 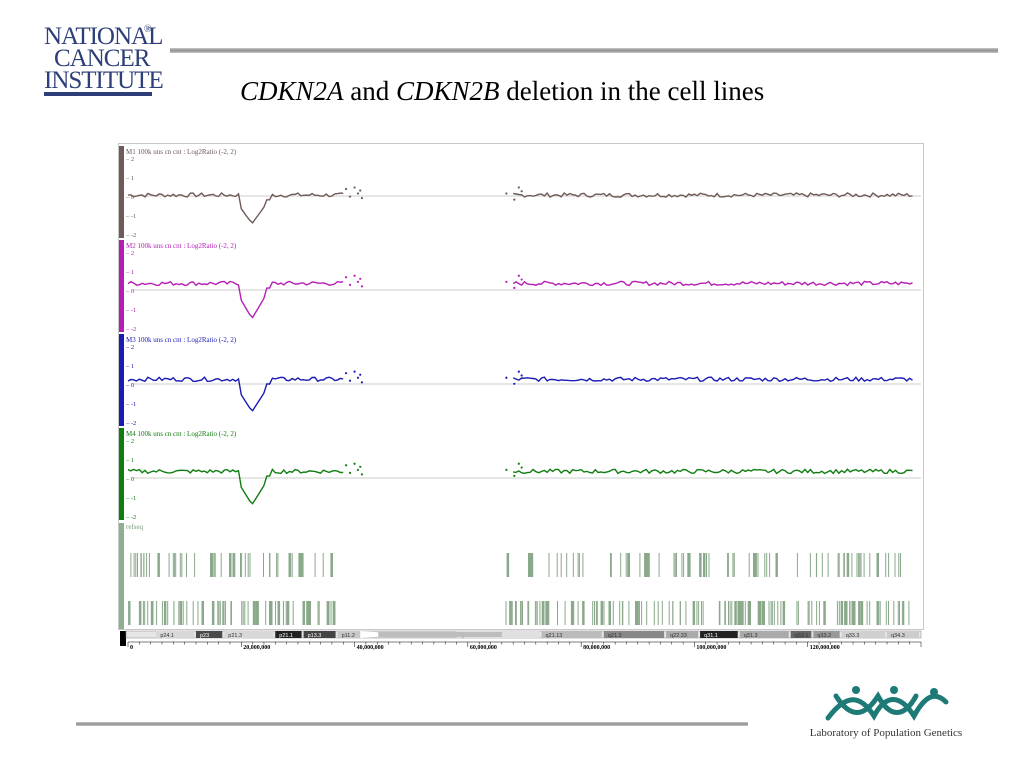 What do you see at coordinates (130, 310) in the screenshot?
I see `y-tick-label: – -1` at bounding box center [130, 310].